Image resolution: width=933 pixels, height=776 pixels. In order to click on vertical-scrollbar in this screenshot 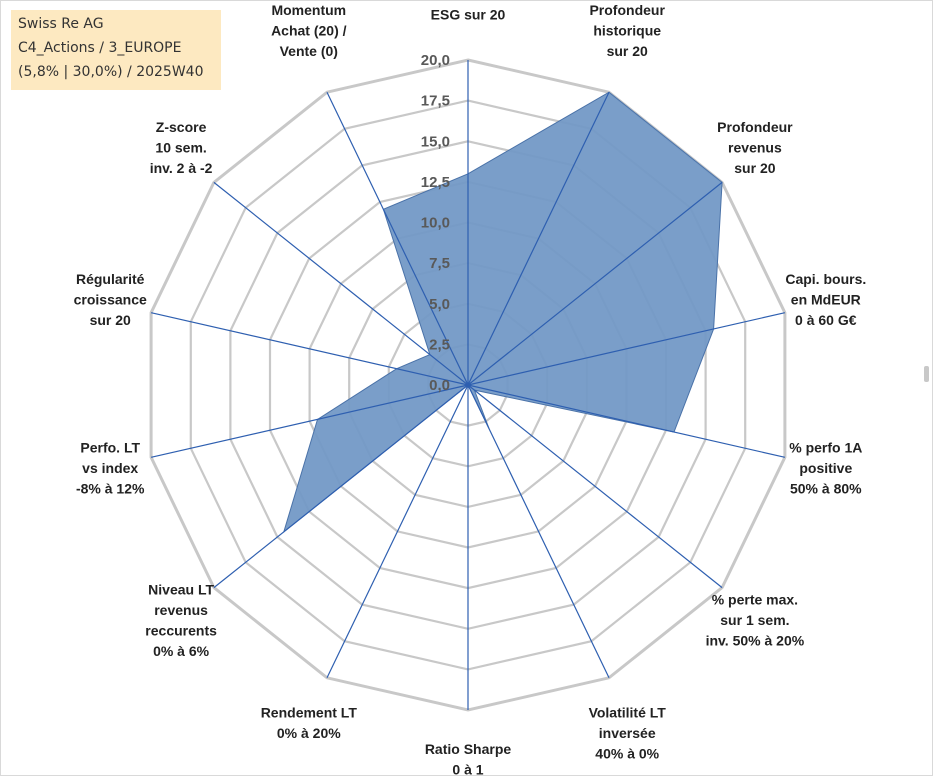, I will do `click(926, 386)`.